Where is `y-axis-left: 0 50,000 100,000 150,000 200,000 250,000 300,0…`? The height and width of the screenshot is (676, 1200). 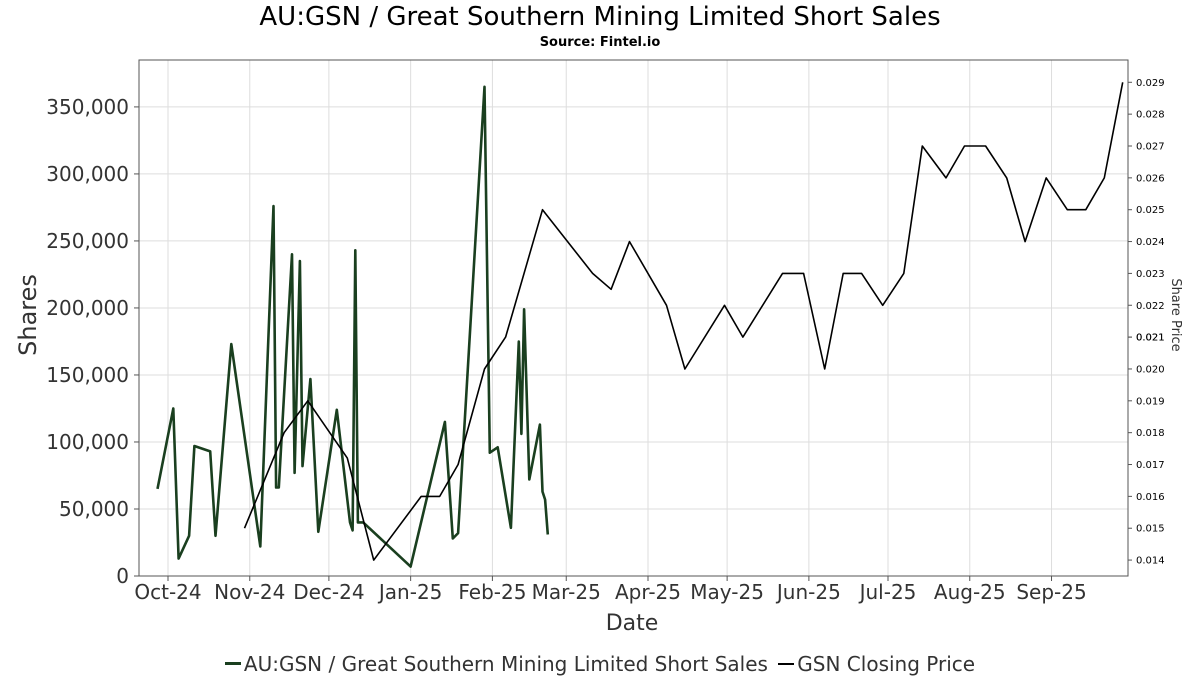 y-axis-left: 0 50,000 100,000 150,000 200,000 250,000 300,0… is located at coordinates (92, 341).